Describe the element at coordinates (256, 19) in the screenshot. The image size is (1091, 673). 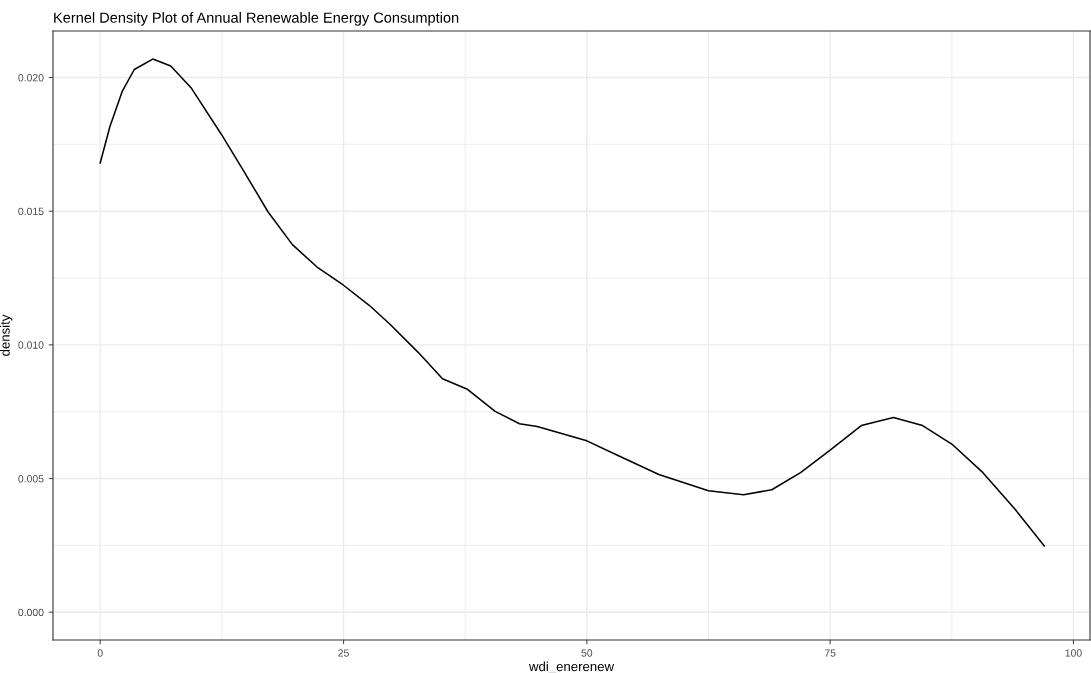
I see `chart-title: Kernel Density Plot of Annual Renewable Energy Consumption` at that location.